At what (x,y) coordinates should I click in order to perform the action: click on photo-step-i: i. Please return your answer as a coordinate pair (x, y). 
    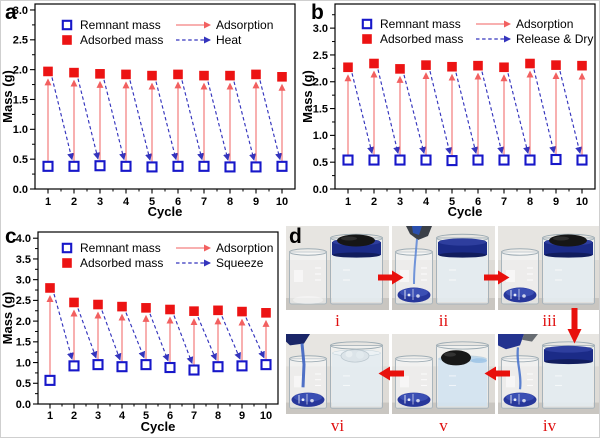
    Looking at the image, I should click on (337, 278).